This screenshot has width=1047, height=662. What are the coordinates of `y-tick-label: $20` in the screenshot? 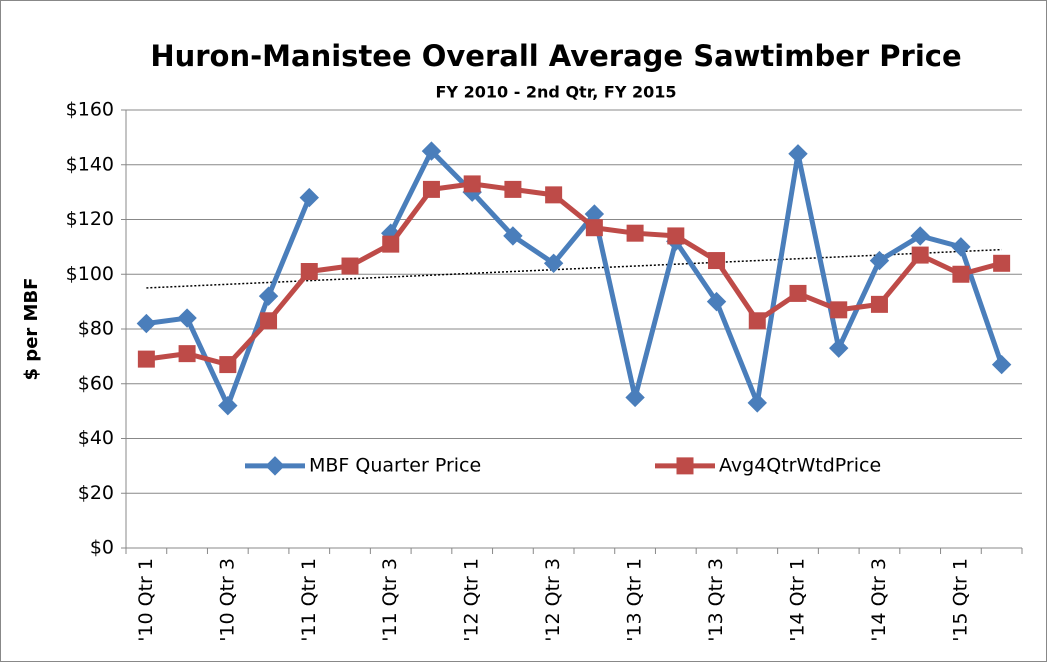 It's located at (96, 493).